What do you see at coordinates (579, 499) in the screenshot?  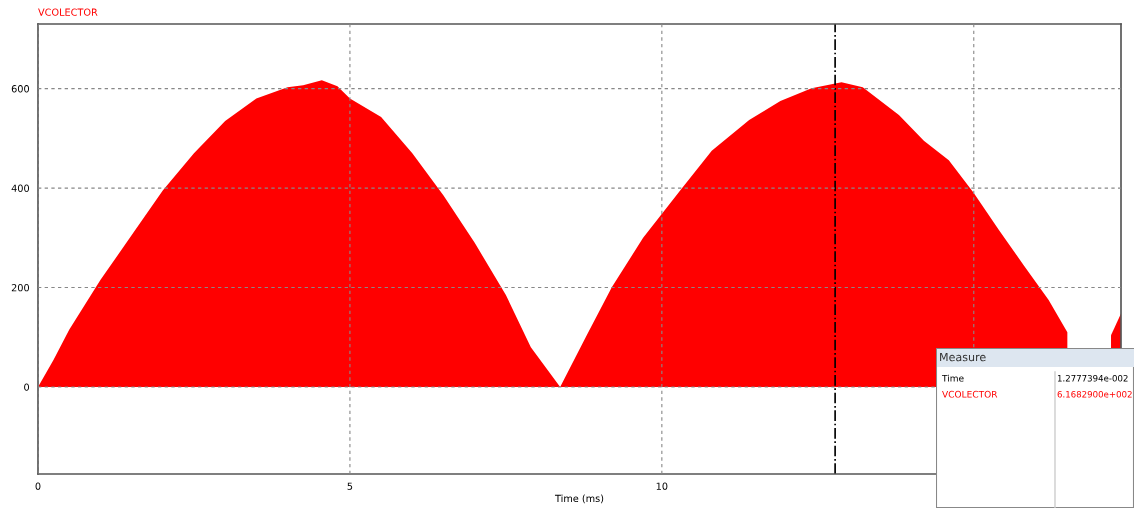 I see `x-axis-title: Time (ms)` at bounding box center [579, 499].